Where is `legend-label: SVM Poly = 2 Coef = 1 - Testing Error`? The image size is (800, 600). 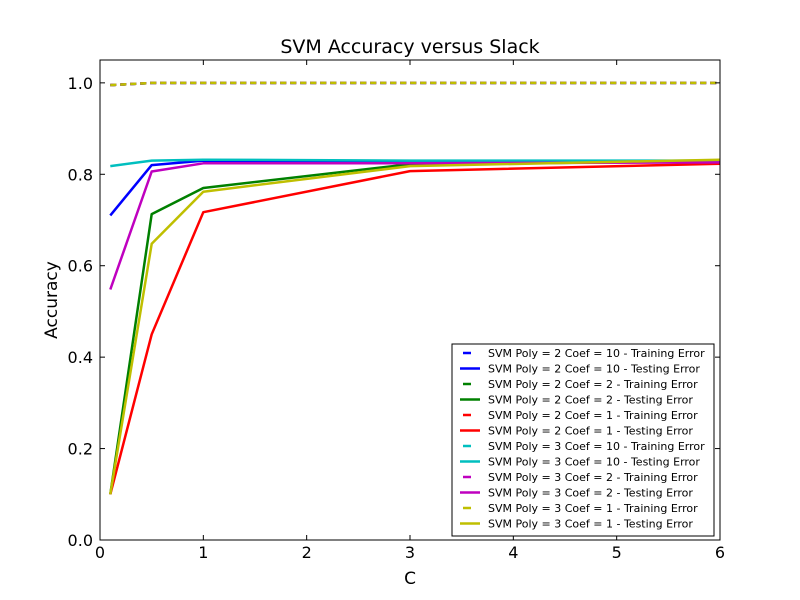
legend-label: SVM Poly = 2 Coef = 1 - Testing Error is located at coordinates (590, 431).